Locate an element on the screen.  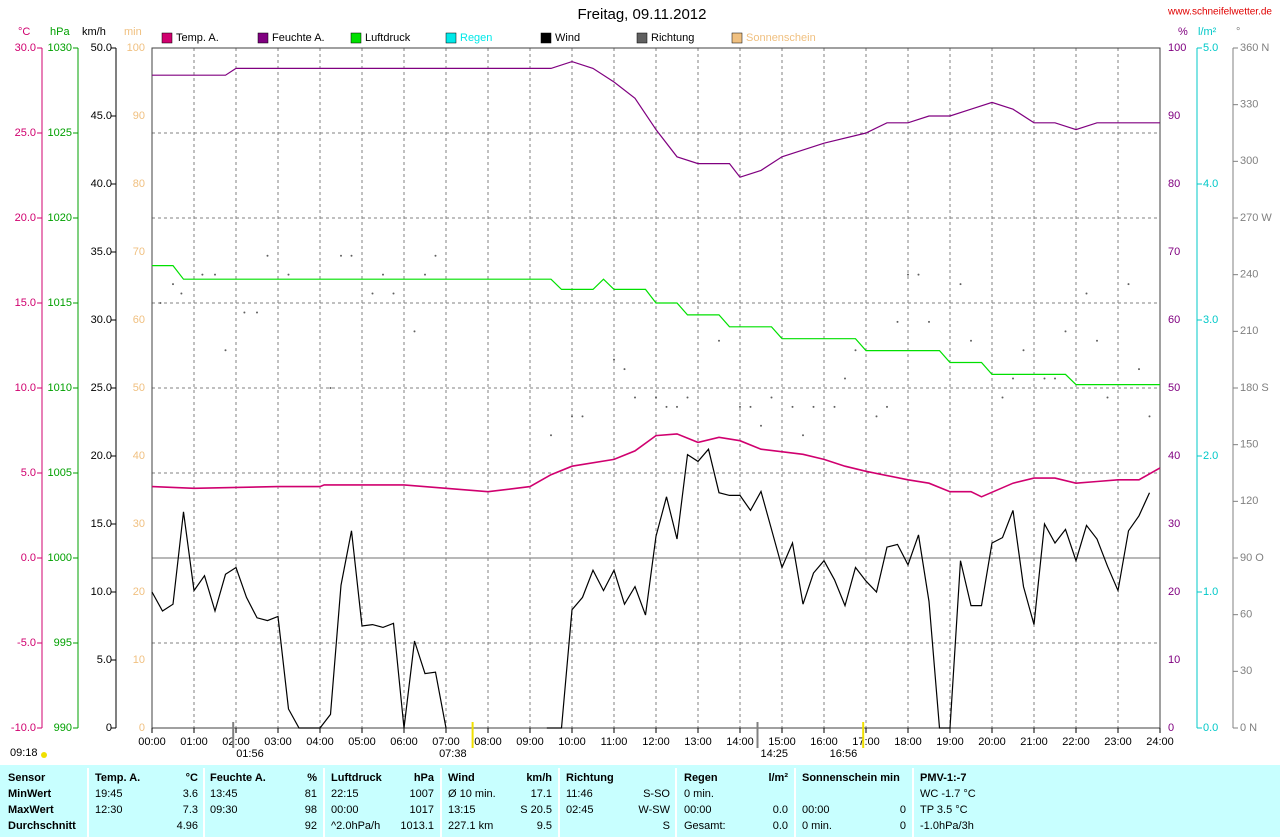
y-tick-label: 45.0 is located at coordinates (101, 116).